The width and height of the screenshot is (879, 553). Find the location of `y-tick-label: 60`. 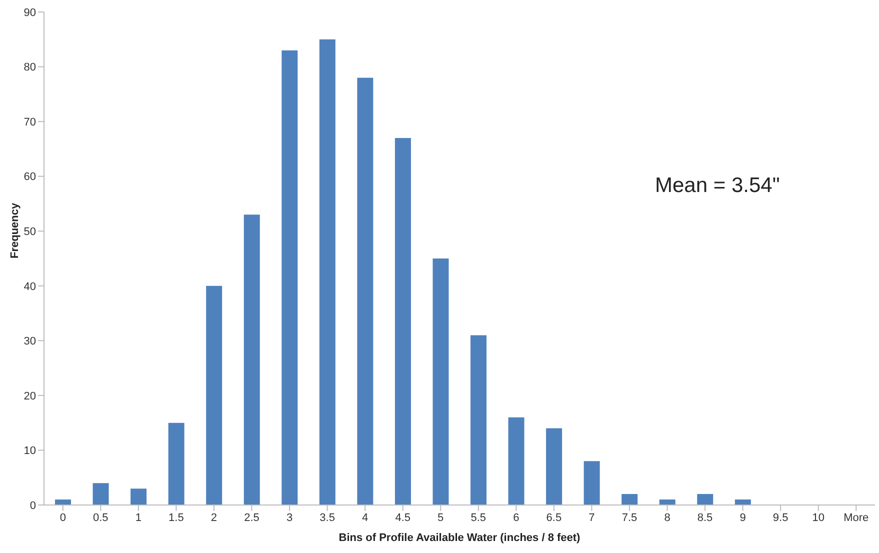

y-tick-label: 60 is located at coordinates (30, 177).